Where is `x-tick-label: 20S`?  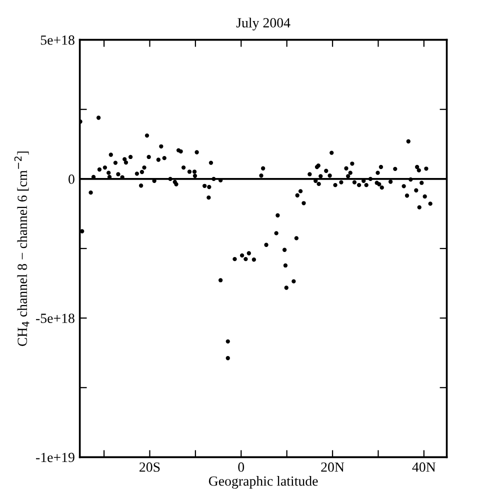 x-tick-label: 20S is located at coordinates (150, 467).